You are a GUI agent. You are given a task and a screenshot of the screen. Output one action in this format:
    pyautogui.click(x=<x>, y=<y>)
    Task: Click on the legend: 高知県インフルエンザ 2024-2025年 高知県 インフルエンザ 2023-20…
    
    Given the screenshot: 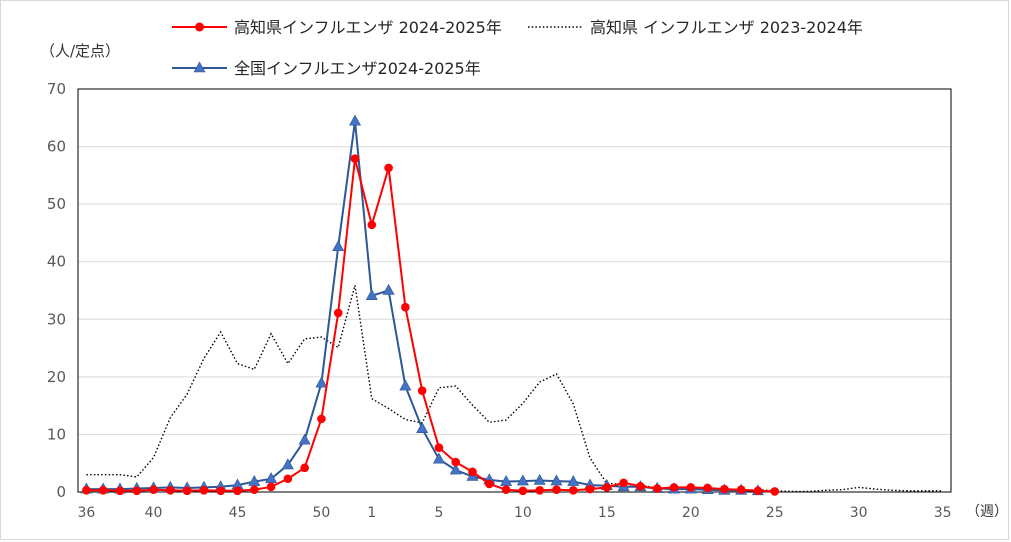 What is the action you would take?
    pyautogui.click(x=517, y=48)
    